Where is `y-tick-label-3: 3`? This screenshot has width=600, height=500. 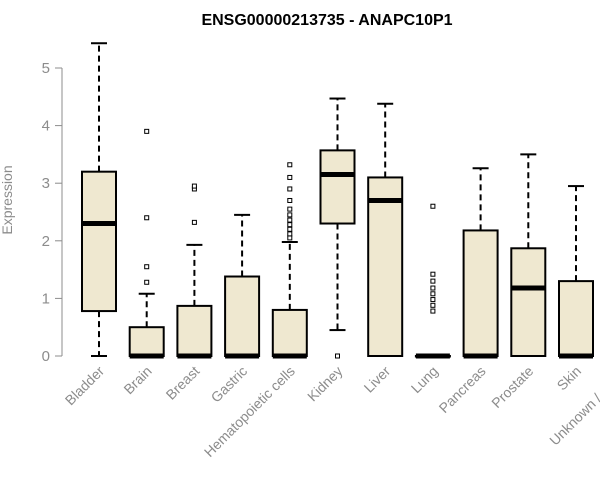 y-tick-label-3: 3 is located at coordinates (46, 183).